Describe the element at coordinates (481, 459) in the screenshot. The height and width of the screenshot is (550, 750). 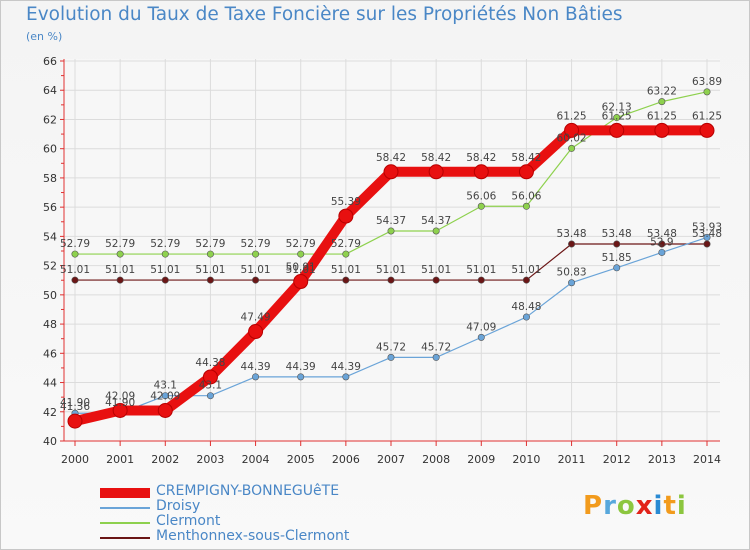
I see `x-tick-label: 2009` at that location.